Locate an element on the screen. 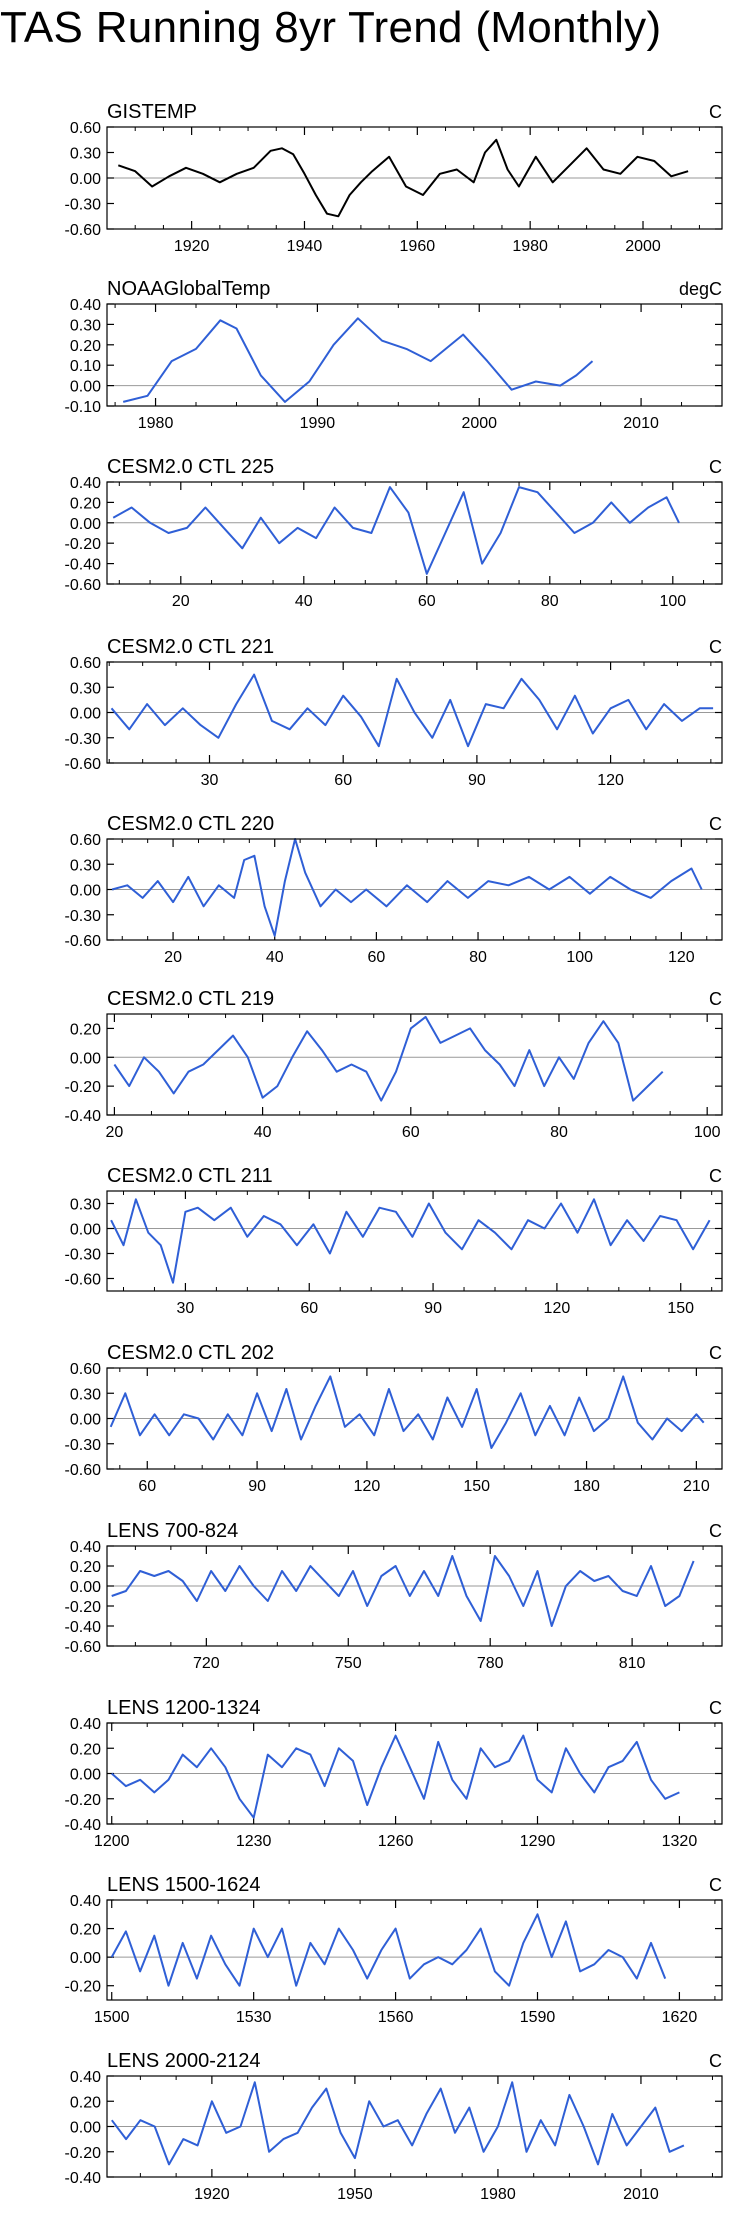 This screenshot has width=752, height=2222. chart-title: GISTEMP is located at coordinates (152, 112).